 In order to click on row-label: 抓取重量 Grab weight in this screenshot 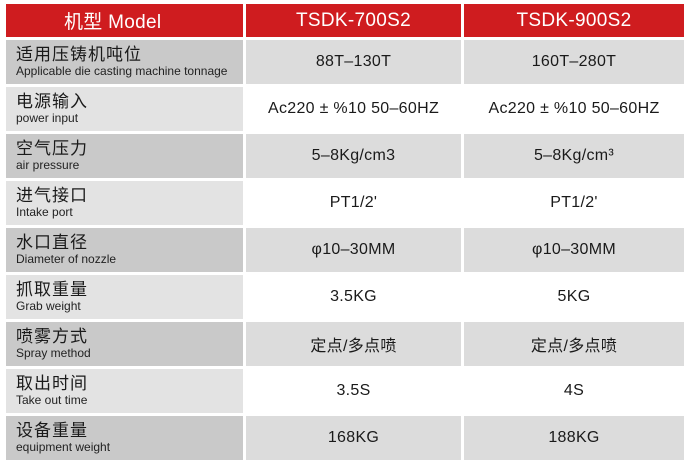, I will do `click(126, 298)`.